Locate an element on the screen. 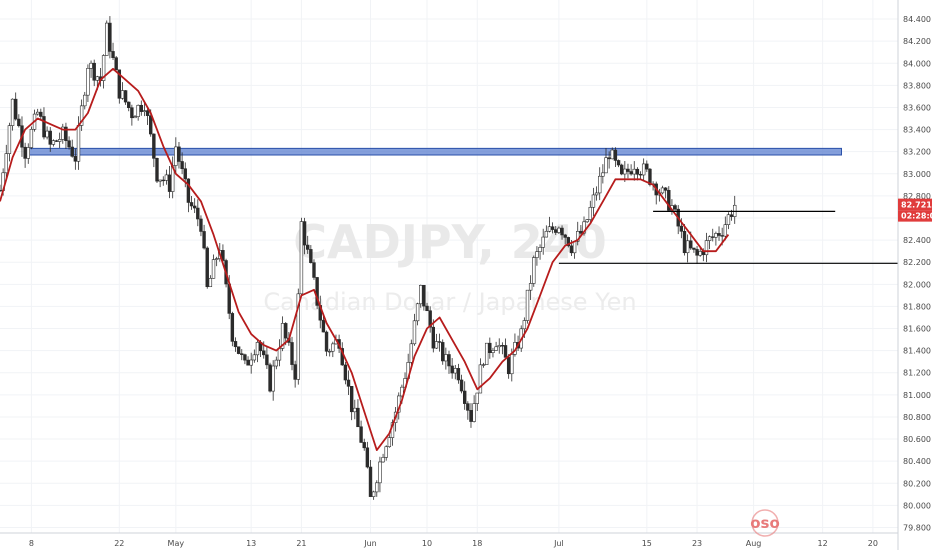 This screenshot has height=554, width=932. watermark-description: Canadian Dollar / Japanese Yen is located at coordinates (449, 302).